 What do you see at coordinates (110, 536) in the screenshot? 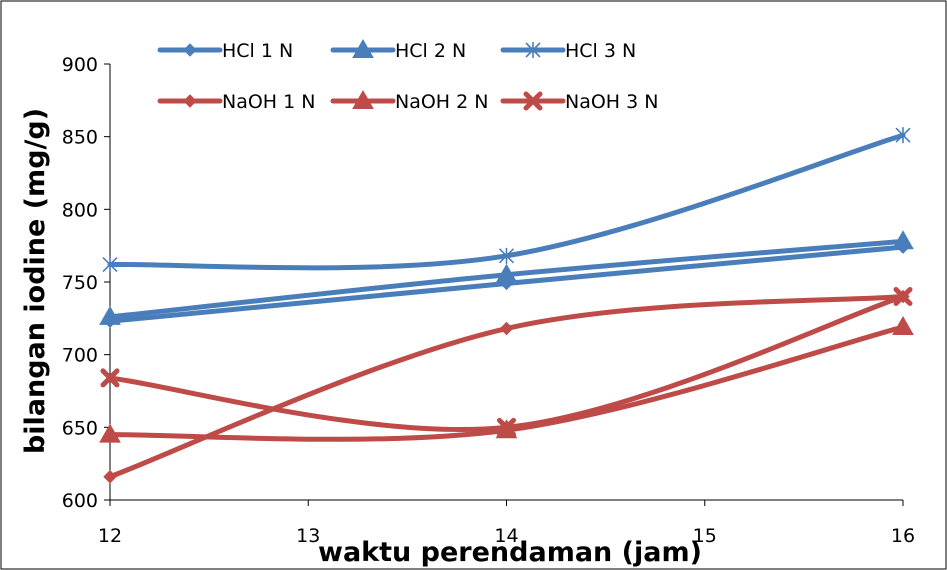
I see `x-tick-label: 12` at bounding box center [110, 536].